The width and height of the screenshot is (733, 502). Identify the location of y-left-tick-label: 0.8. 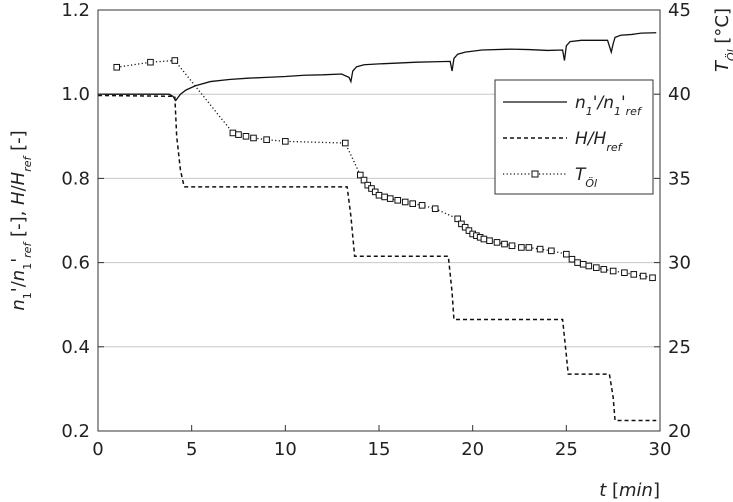
(75, 178).